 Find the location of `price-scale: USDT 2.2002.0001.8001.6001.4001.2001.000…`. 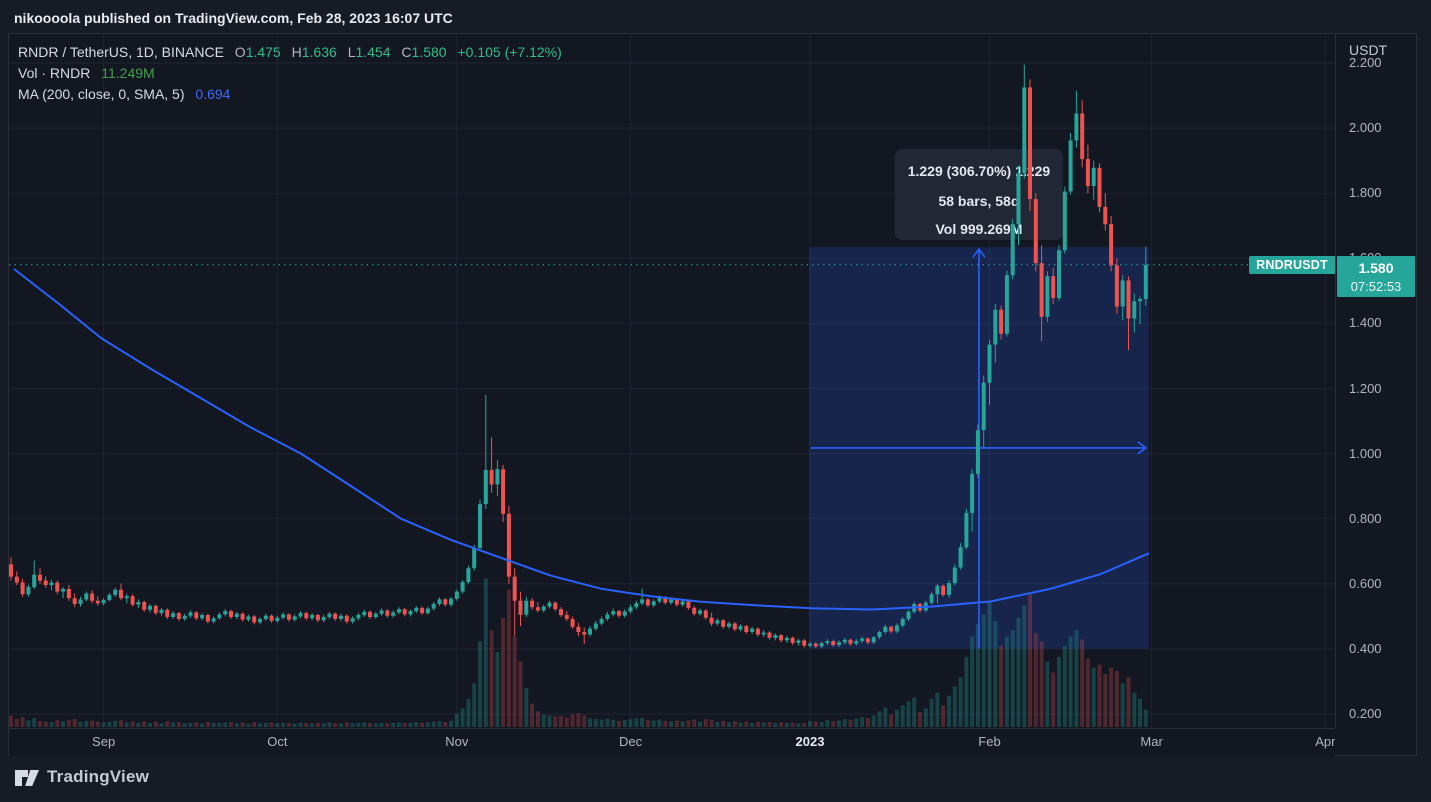

price-scale: USDT 2.2002.0001.8001.6001.4001.2001.000… is located at coordinates (1375, 381).